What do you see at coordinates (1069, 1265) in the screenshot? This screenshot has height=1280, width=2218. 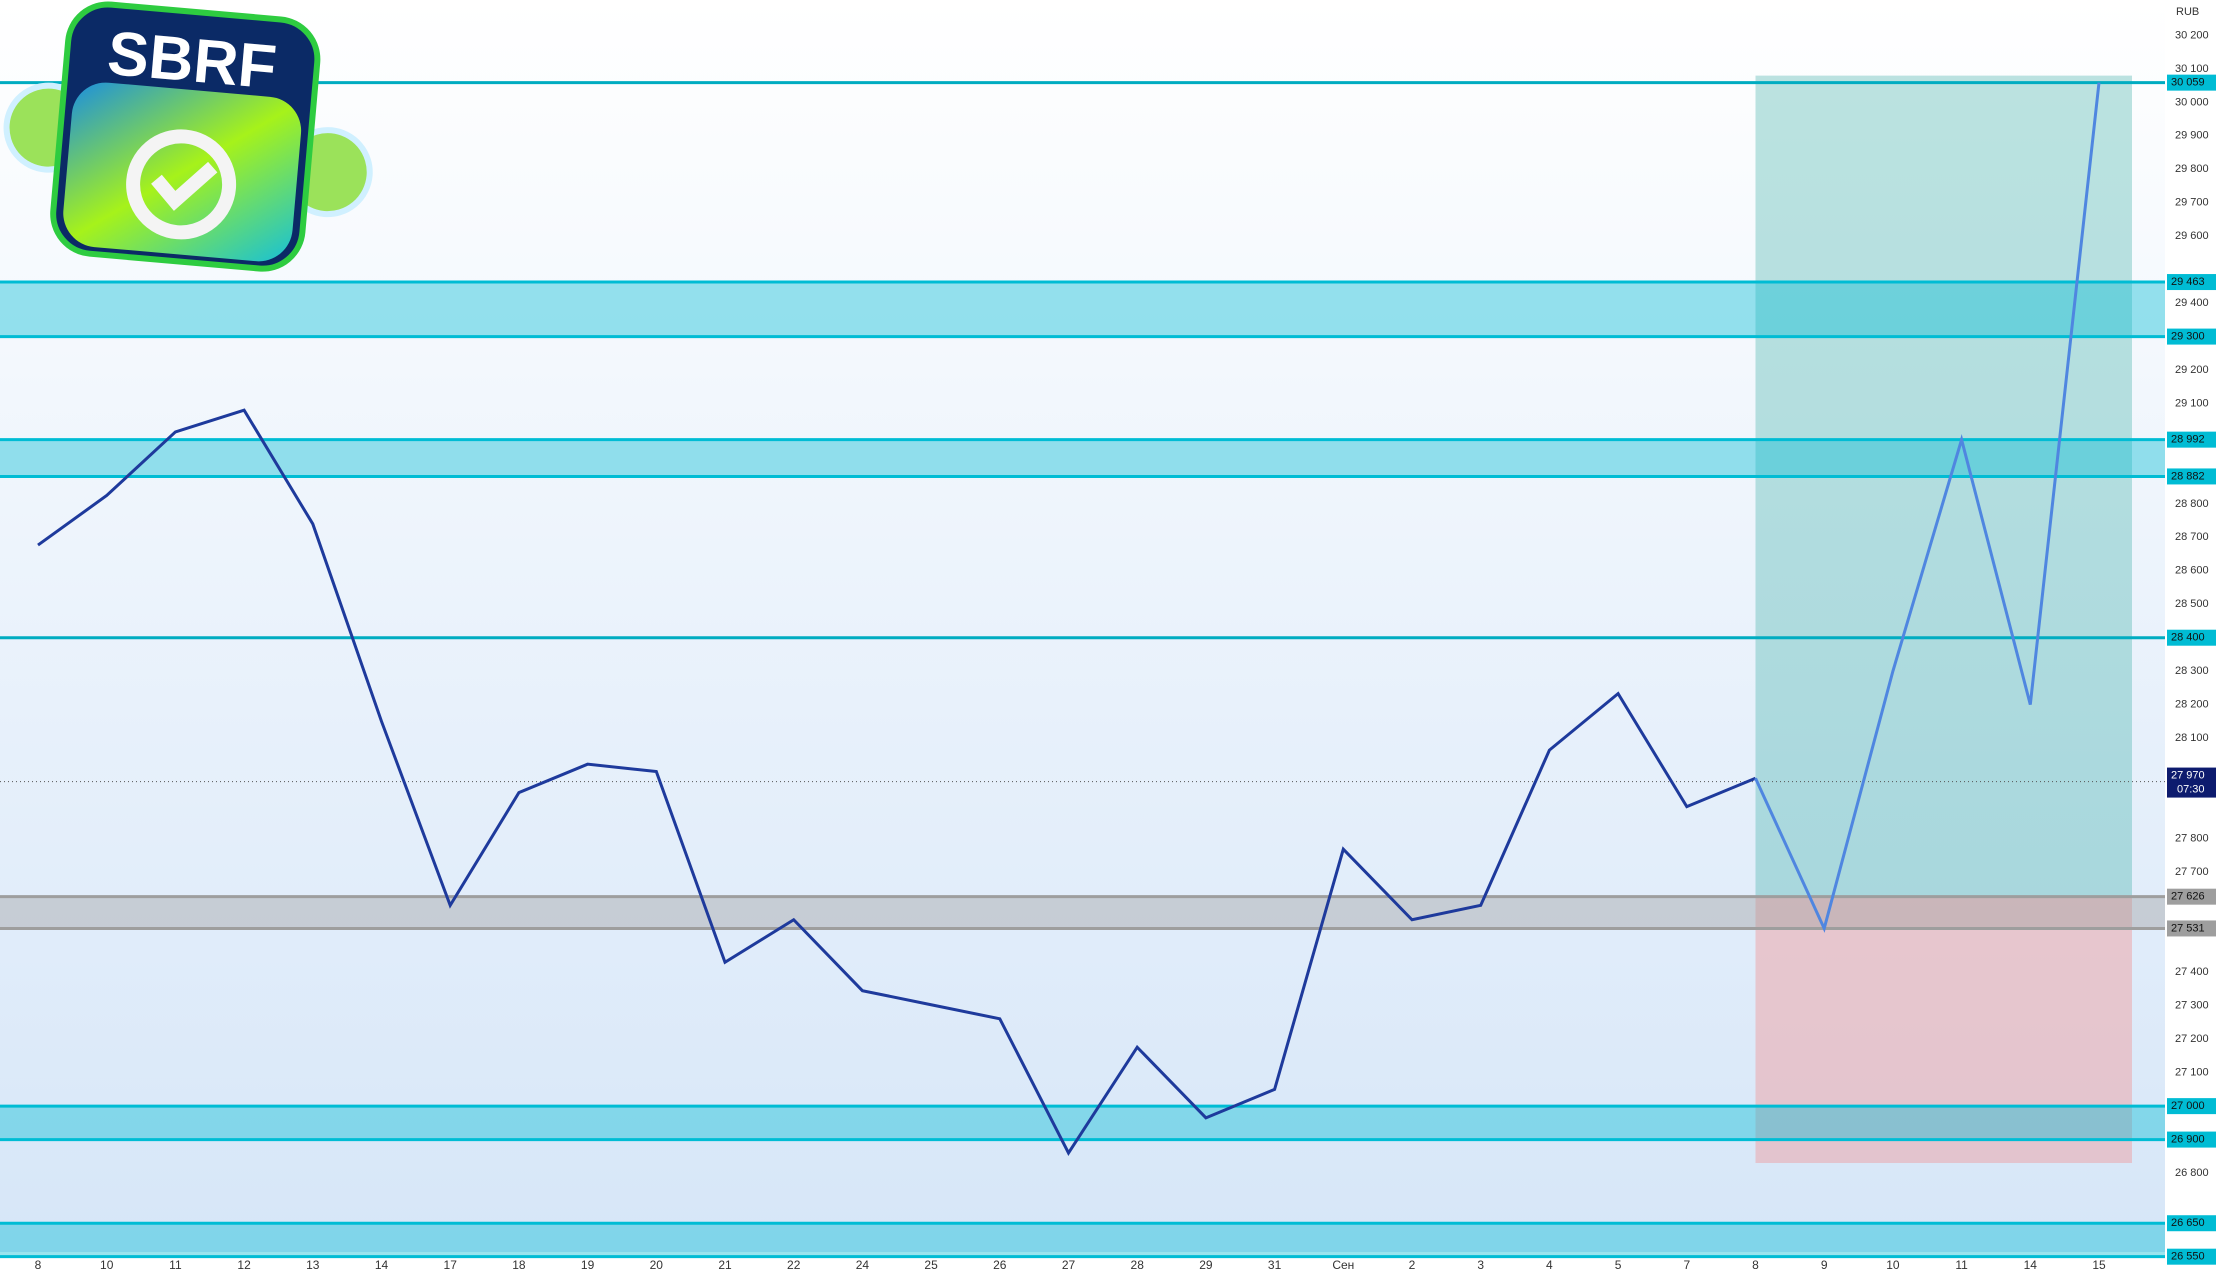 I see `x-tick-label: 27` at bounding box center [1069, 1265].